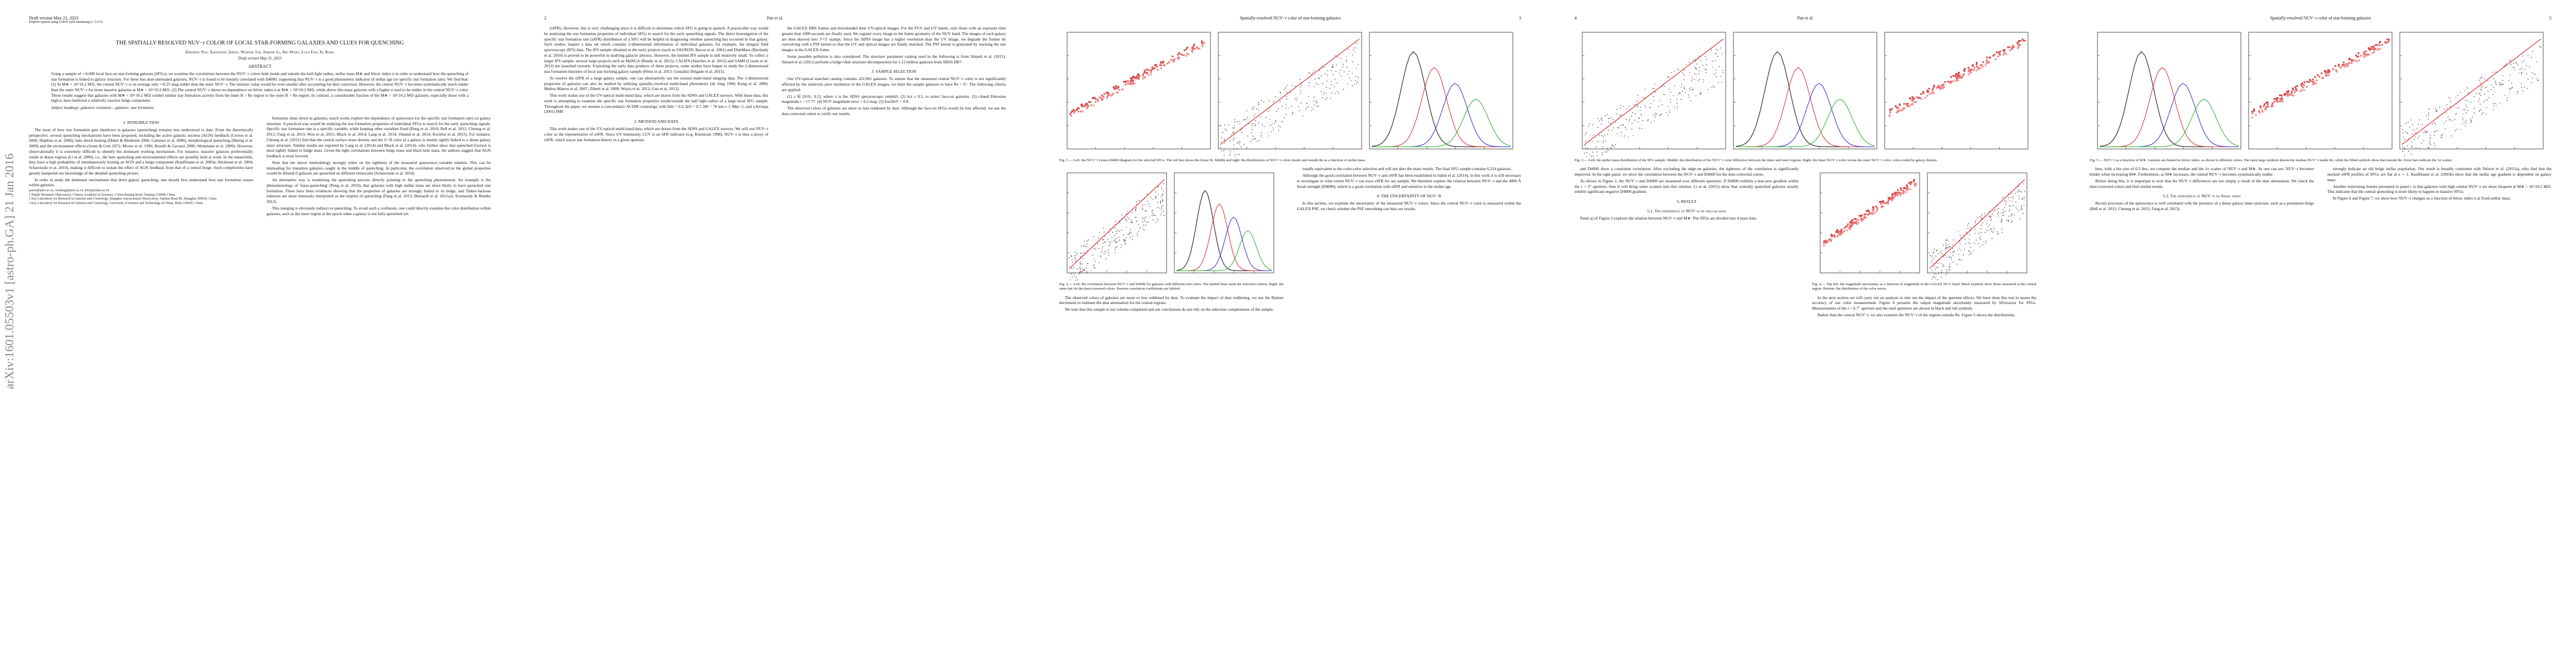 This screenshot has height=667, width=2576. What do you see at coordinates (1805, 122) in the screenshot?
I see `histogram-curve` at bounding box center [1805, 122].